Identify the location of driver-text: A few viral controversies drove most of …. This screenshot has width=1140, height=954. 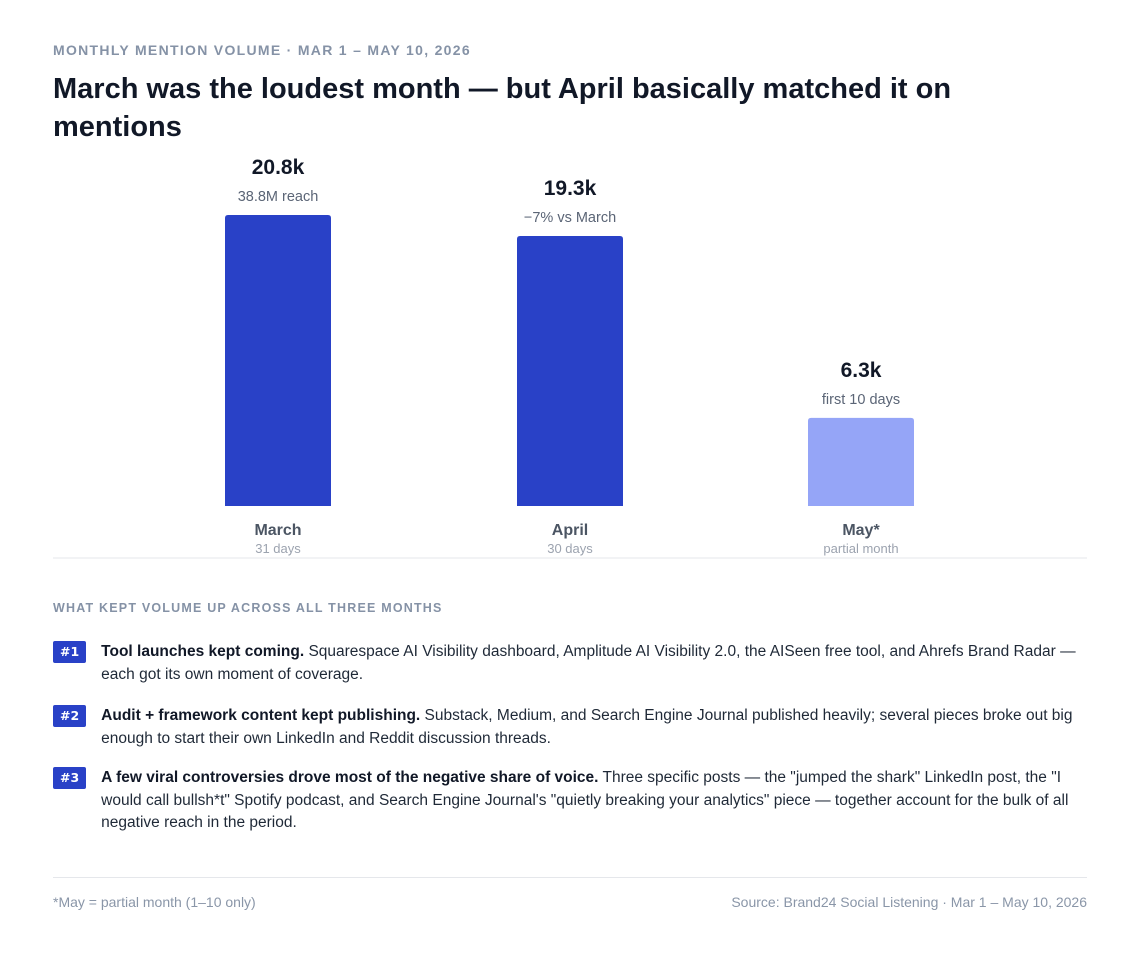
(592, 801).